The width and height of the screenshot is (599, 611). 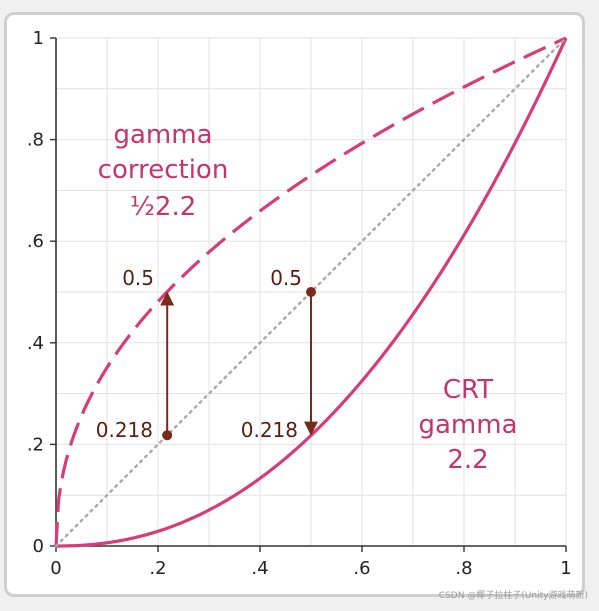 What do you see at coordinates (463, 568) in the screenshot?
I see `x-tick-label: .8` at bounding box center [463, 568].